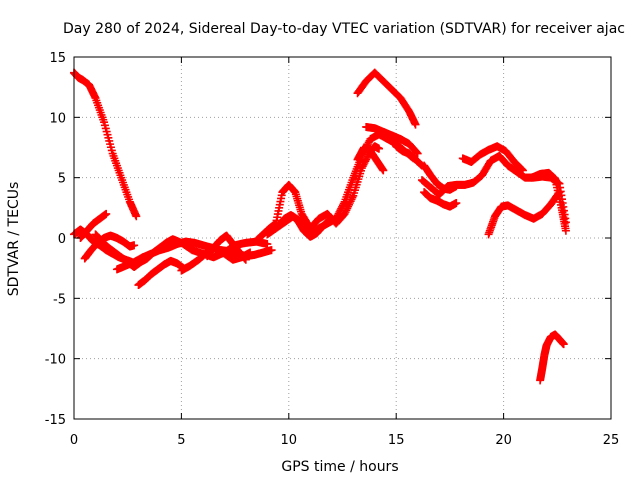 The width and height of the screenshot is (640, 480). I want to click on series-pass-t, so click(492, 158).